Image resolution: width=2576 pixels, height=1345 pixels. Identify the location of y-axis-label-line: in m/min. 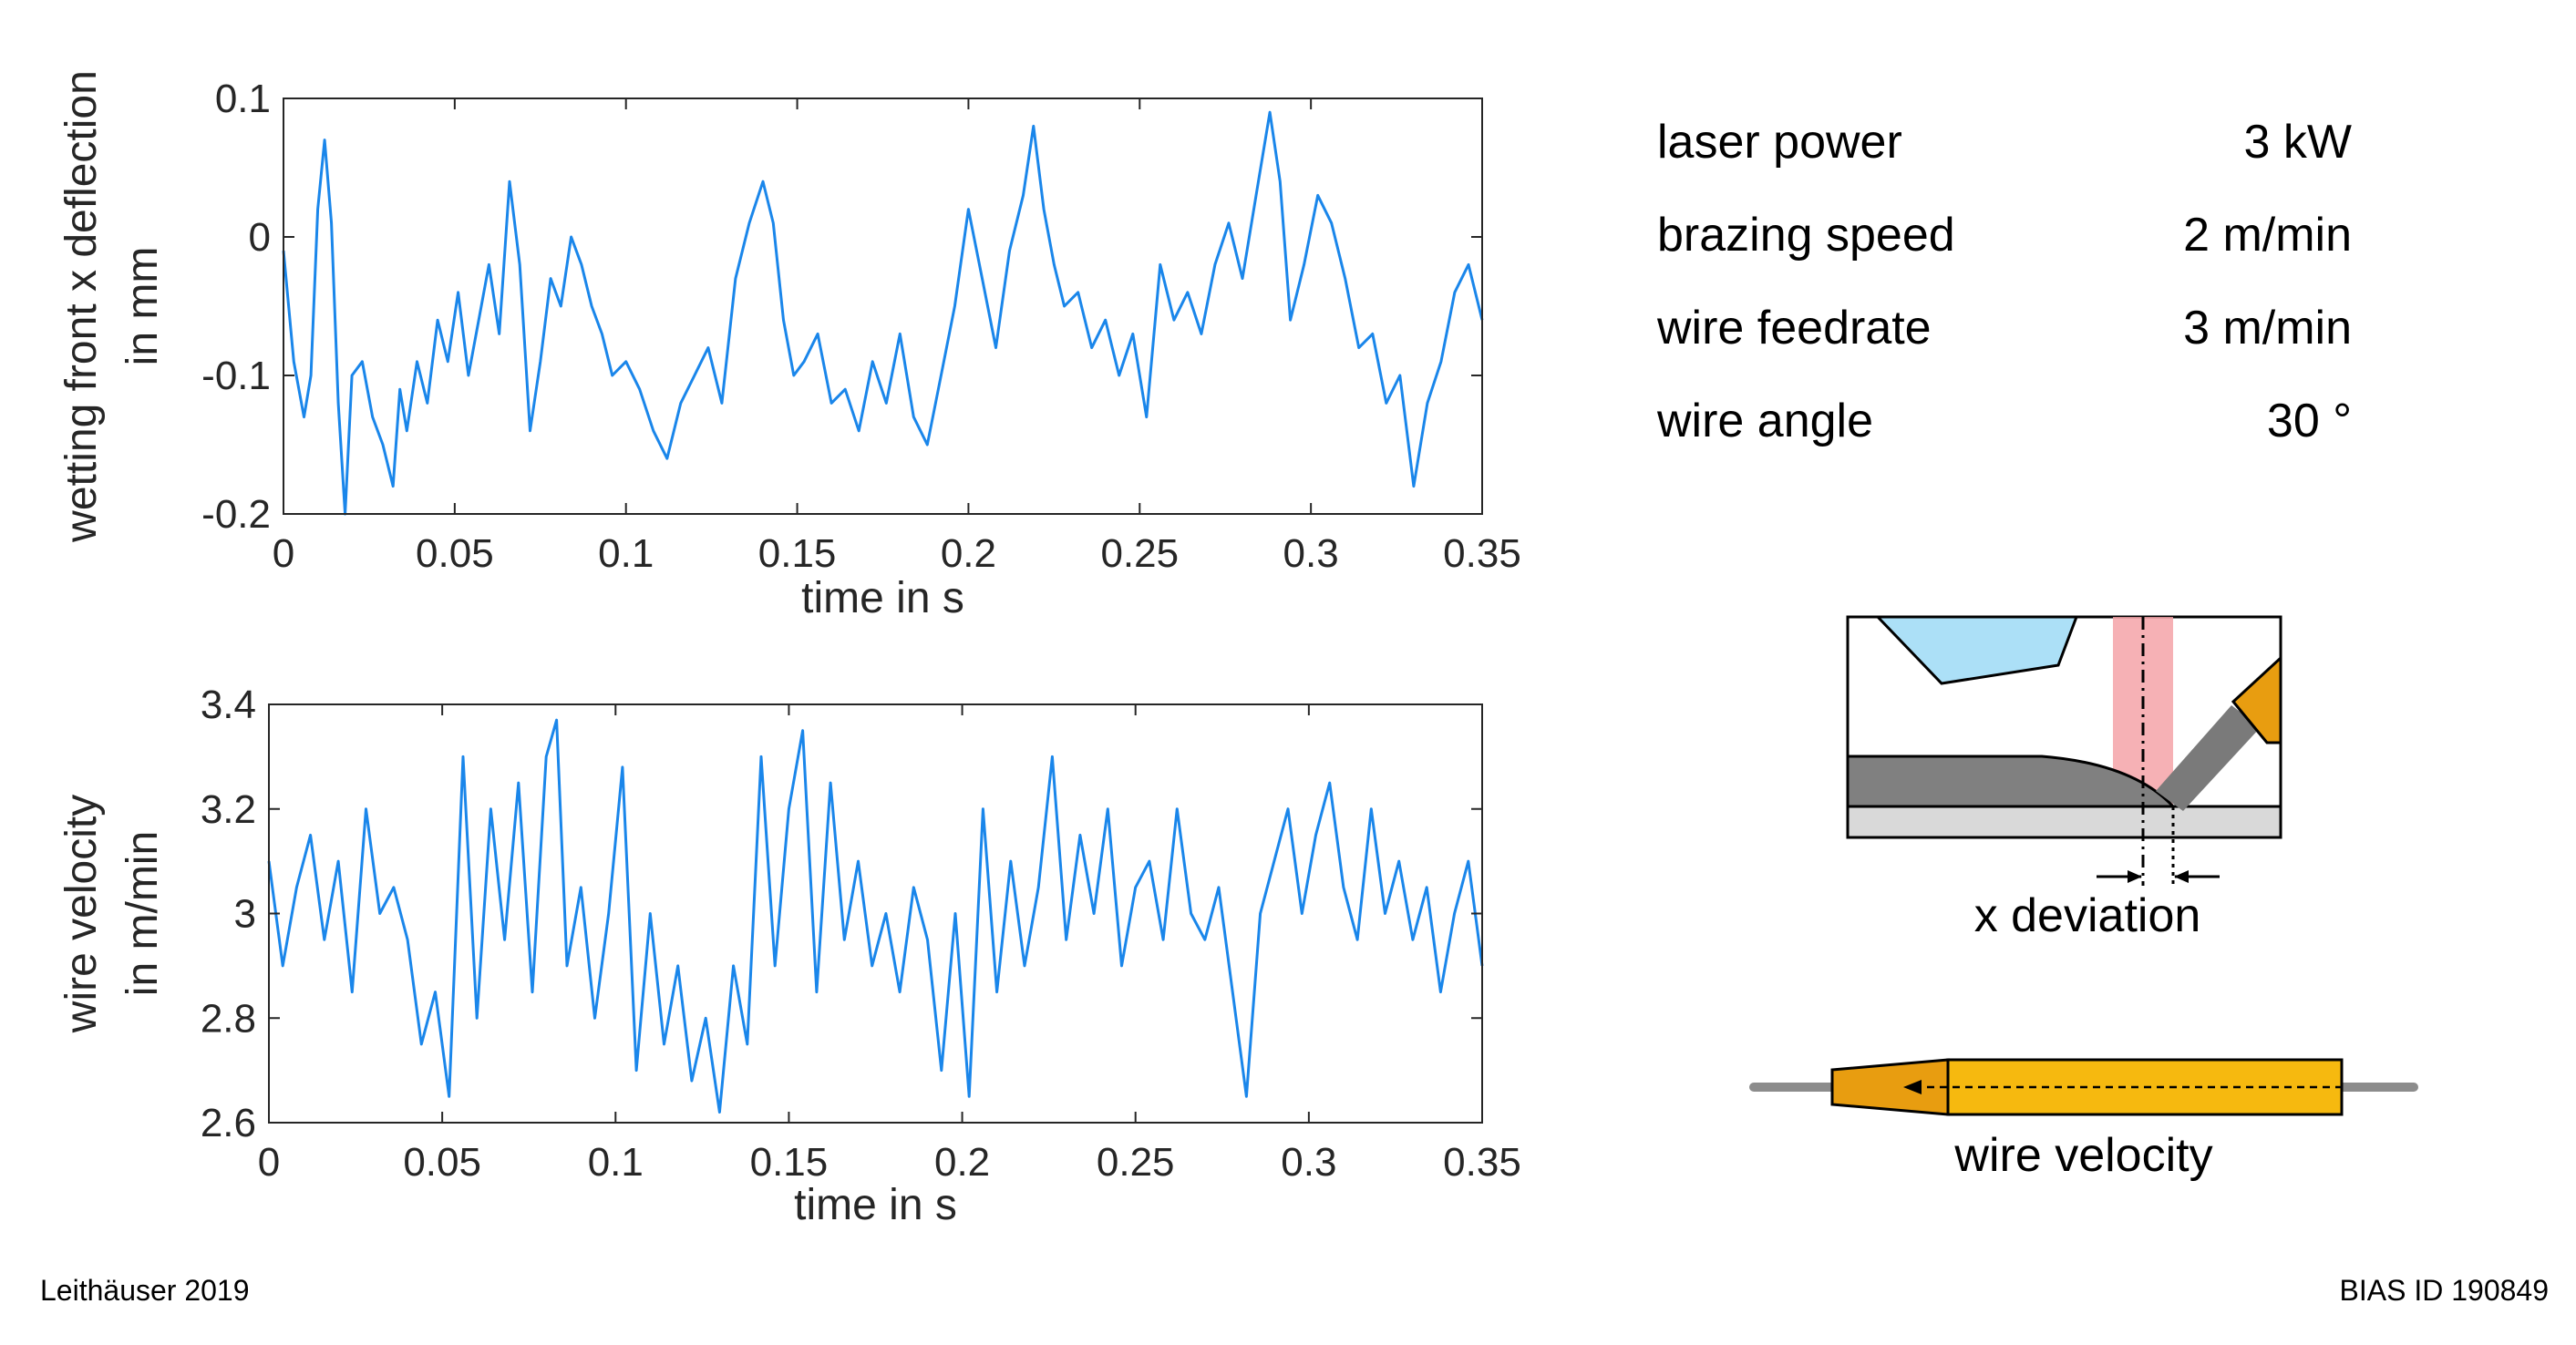
(142, 913).